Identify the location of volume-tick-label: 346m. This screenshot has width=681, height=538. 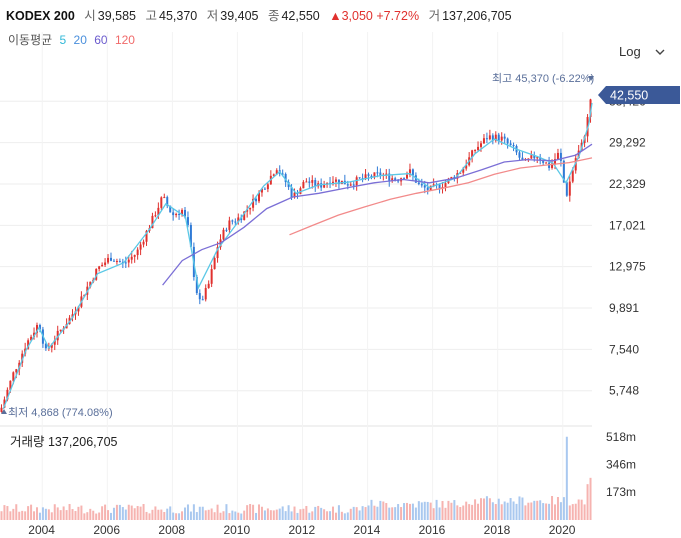
(621, 464).